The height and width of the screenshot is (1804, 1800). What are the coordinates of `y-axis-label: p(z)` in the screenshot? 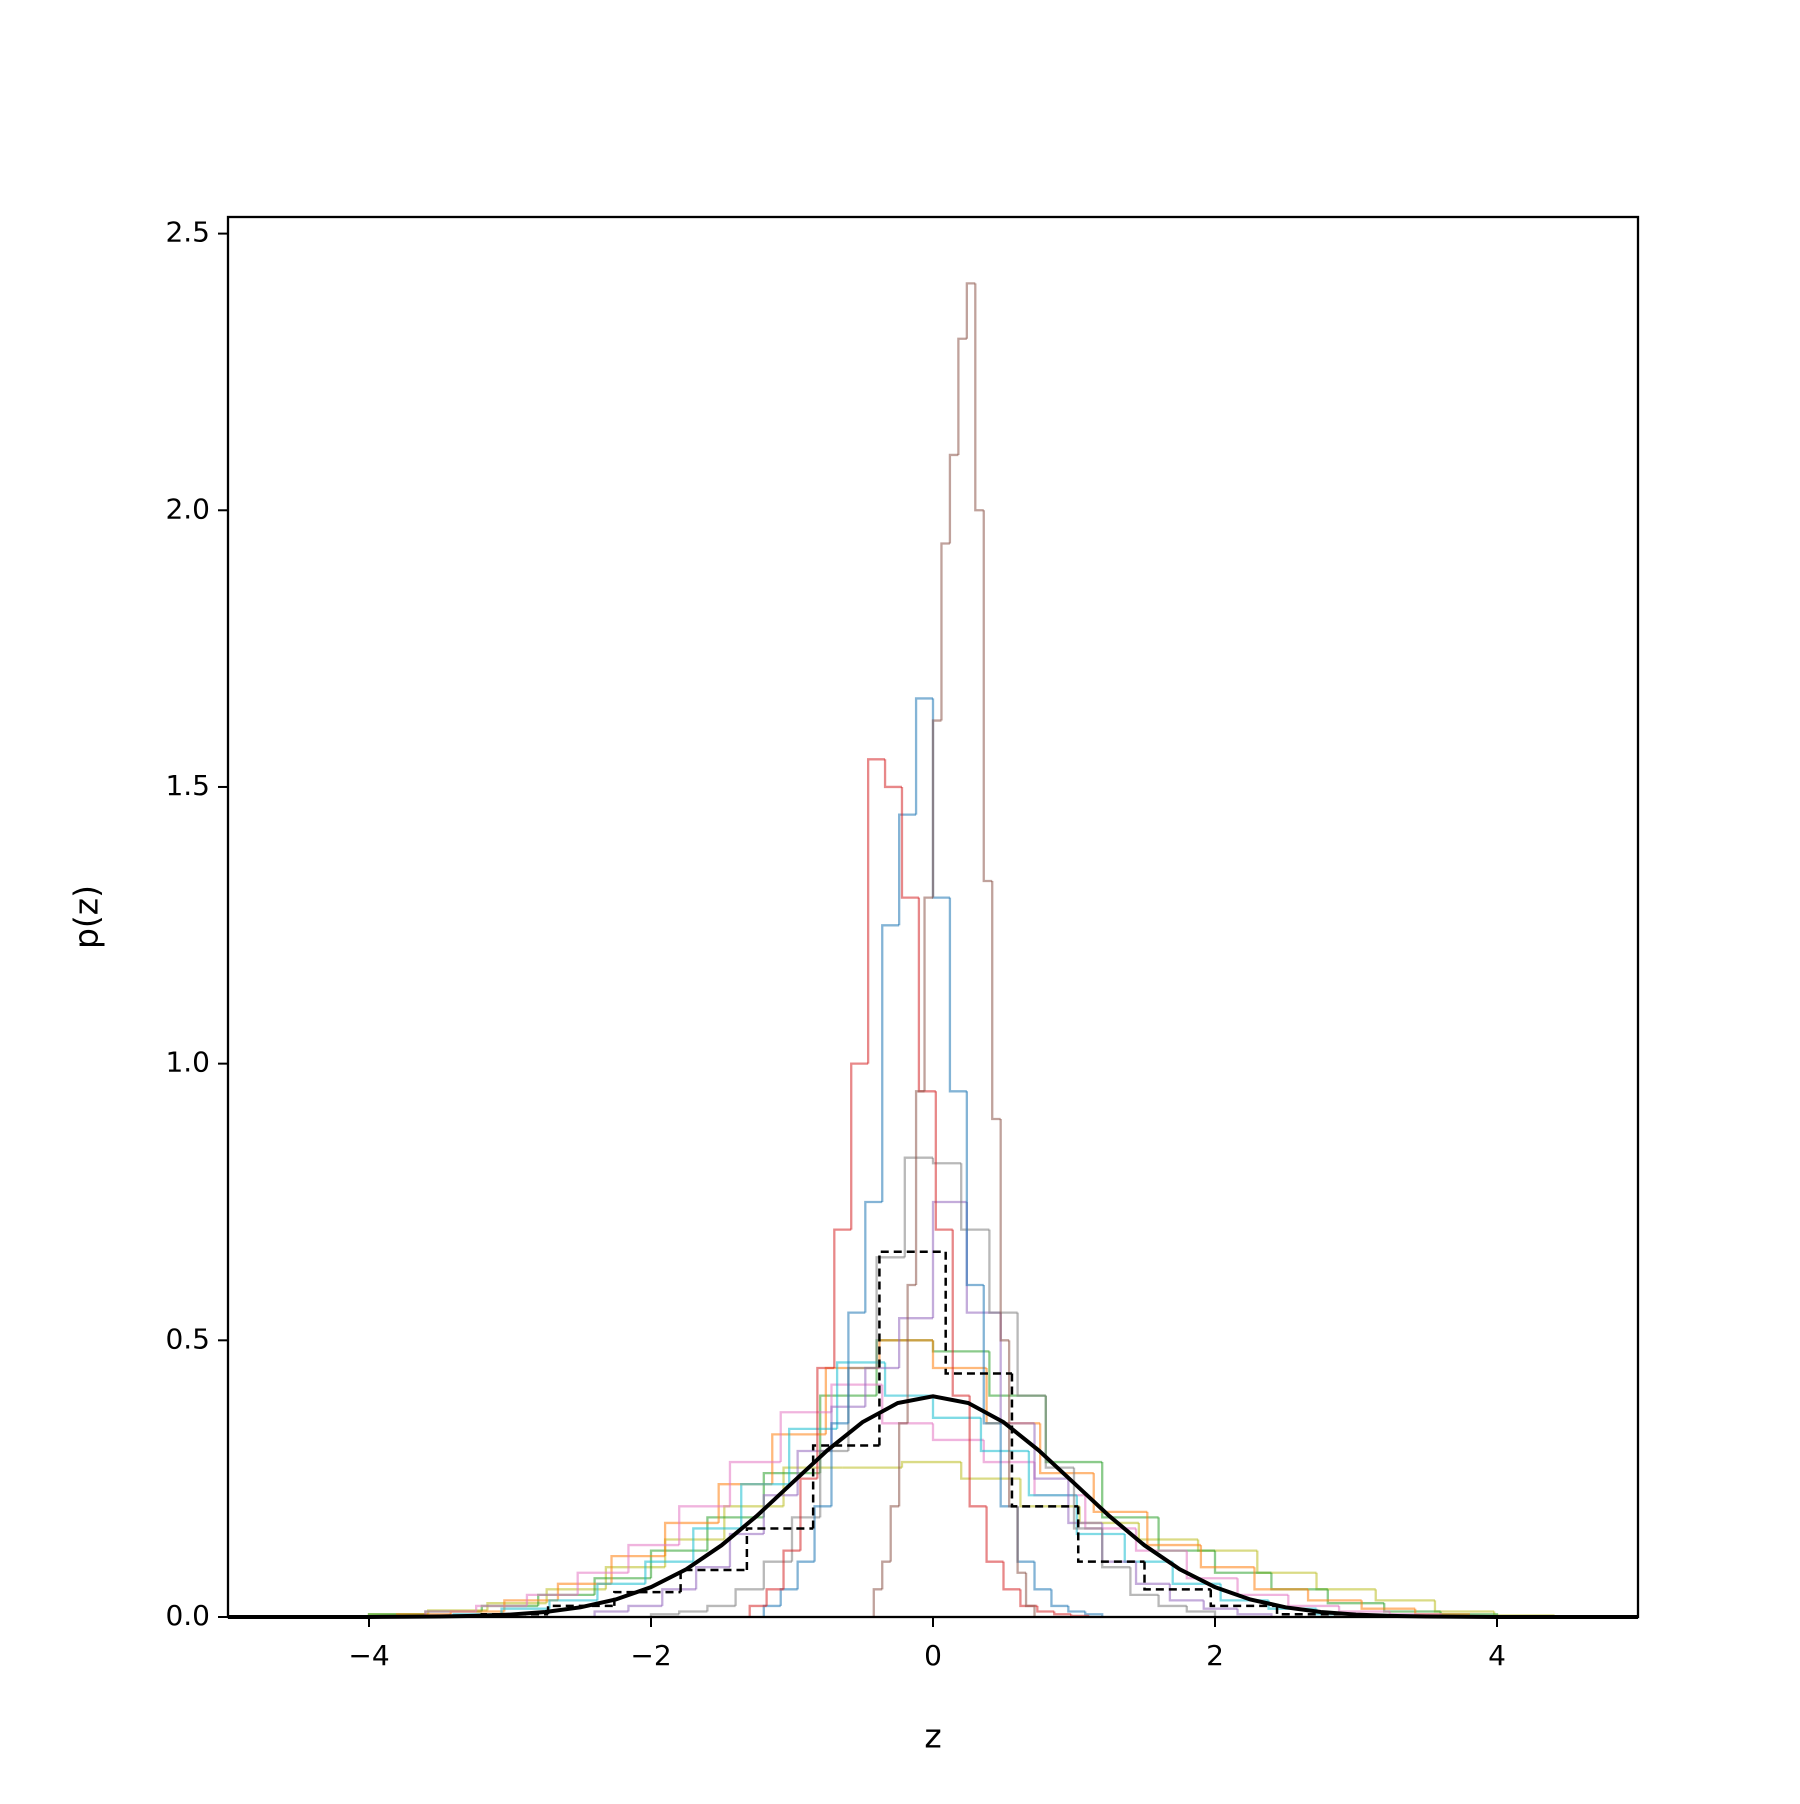 It's located at (86, 917).